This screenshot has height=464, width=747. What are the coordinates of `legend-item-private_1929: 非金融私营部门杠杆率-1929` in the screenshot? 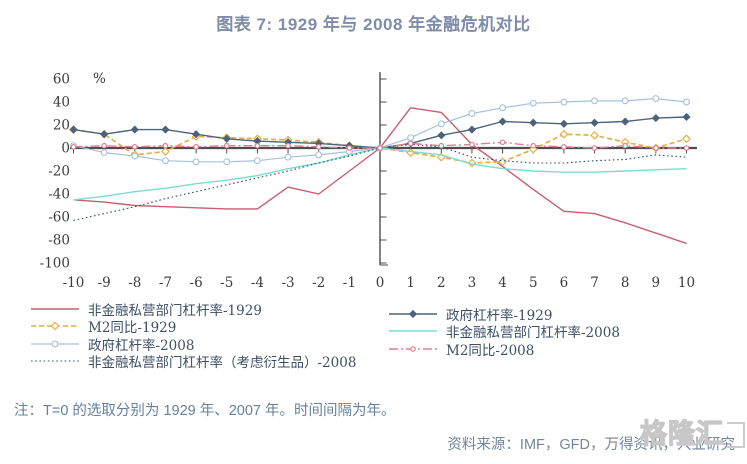 It's located at (209, 309).